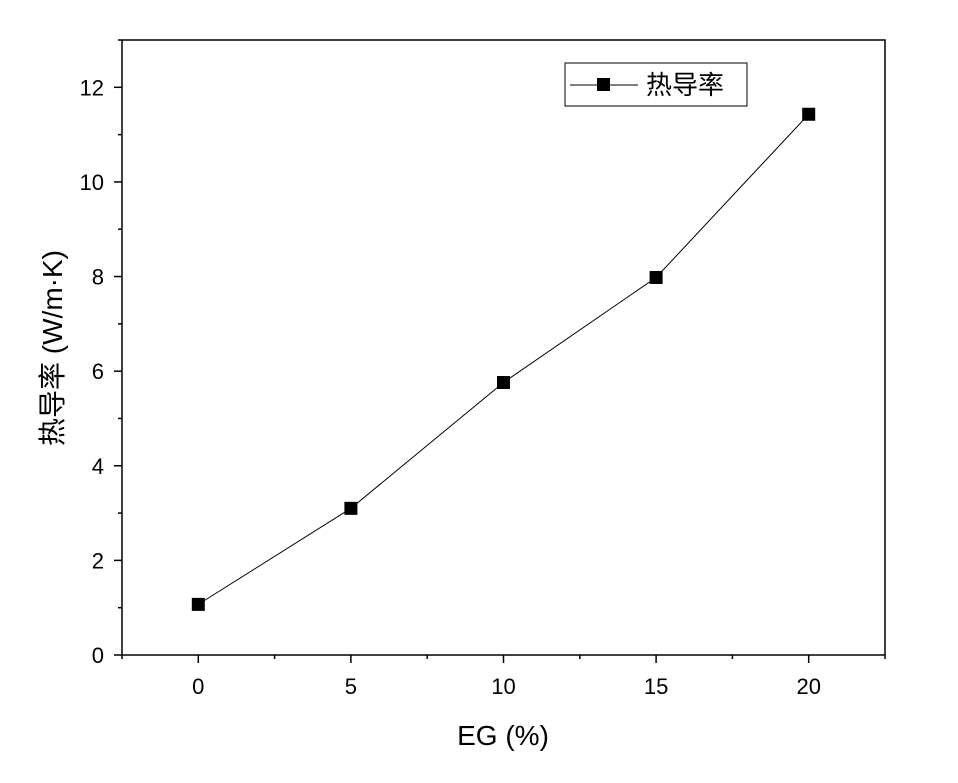  I want to click on legend: 热导率, so click(656, 84).